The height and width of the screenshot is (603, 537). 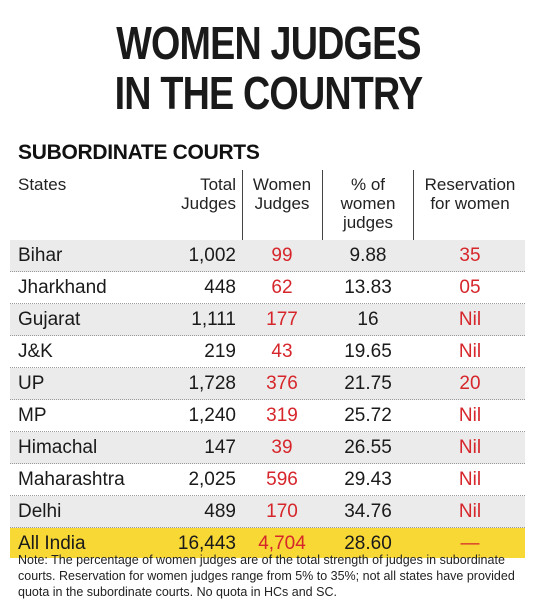 I want to click on table-row: Delhi 489 170 34.76 Nil, so click(x=267, y=512).